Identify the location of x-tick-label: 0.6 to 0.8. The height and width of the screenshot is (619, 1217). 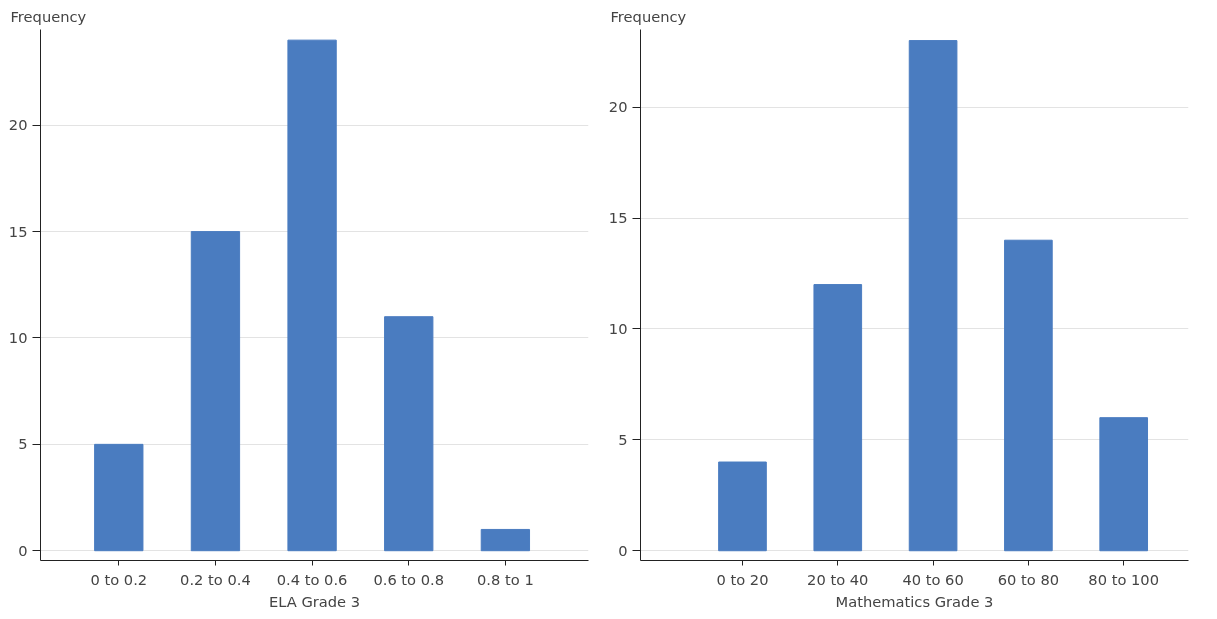
(409, 579).